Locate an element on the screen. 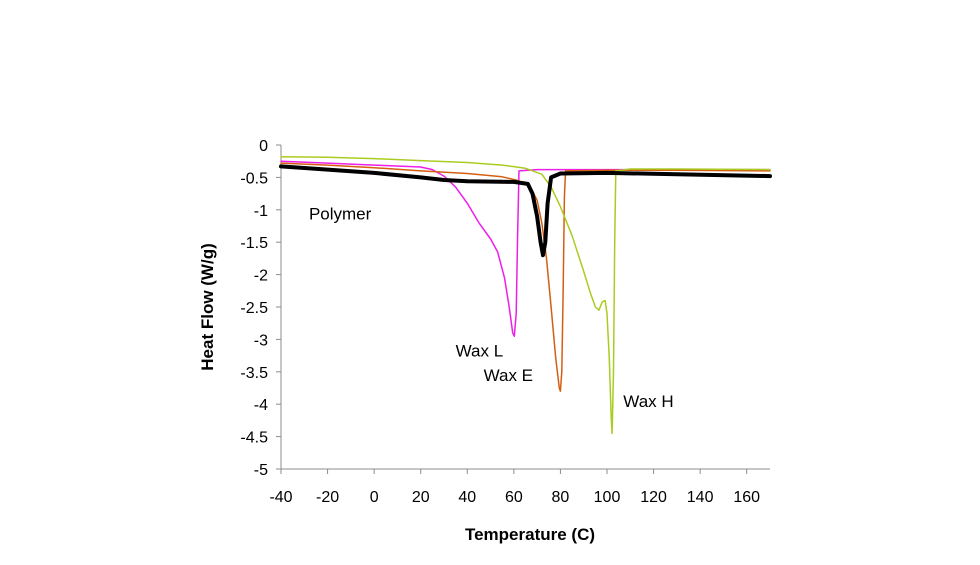 Image resolution: width=980 pixels, height=565 pixels. x-tick-label: 120 is located at coordinates (653, 497).